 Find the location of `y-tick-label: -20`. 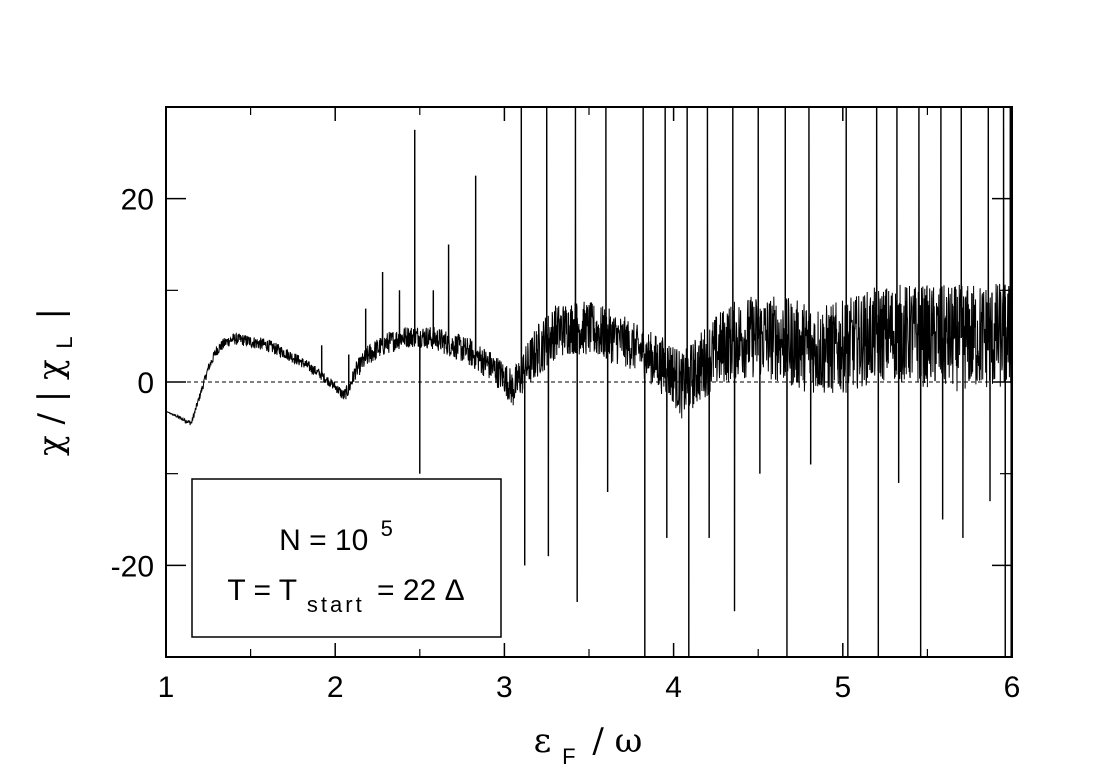

y-tick-label: -20 is located at coordinates (132, 566).